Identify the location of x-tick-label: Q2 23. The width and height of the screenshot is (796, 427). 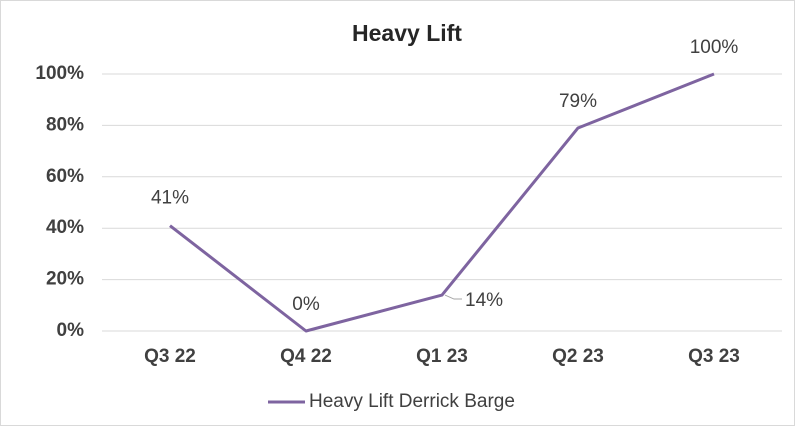
(578, 356).